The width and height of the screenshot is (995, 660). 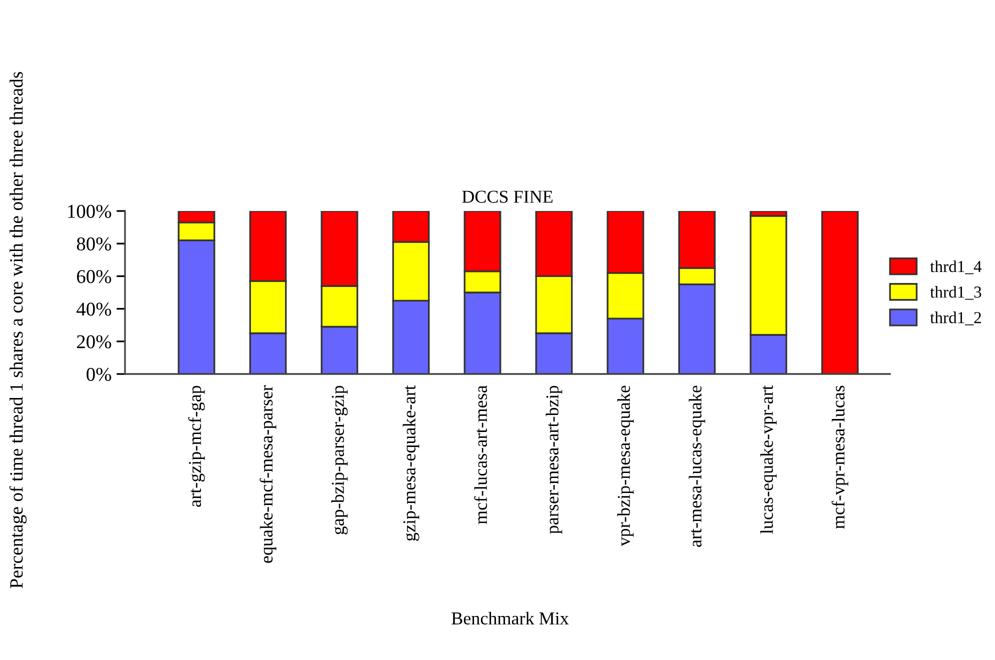 I want to click on legend-label: thrd1_3, so click(x=956, y=293).